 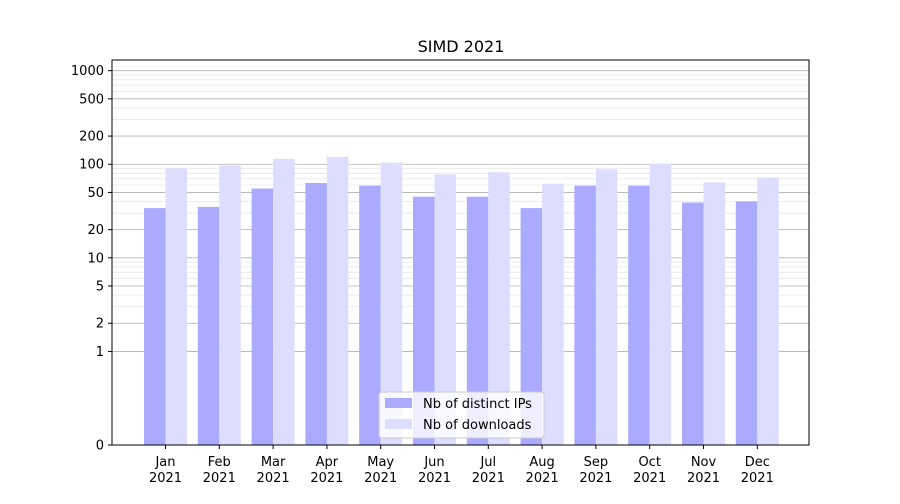 What do you see at coordinates (100, 446) in the screenshot?
I see `y-tick-label: 0` at bounding box center [100, 446].